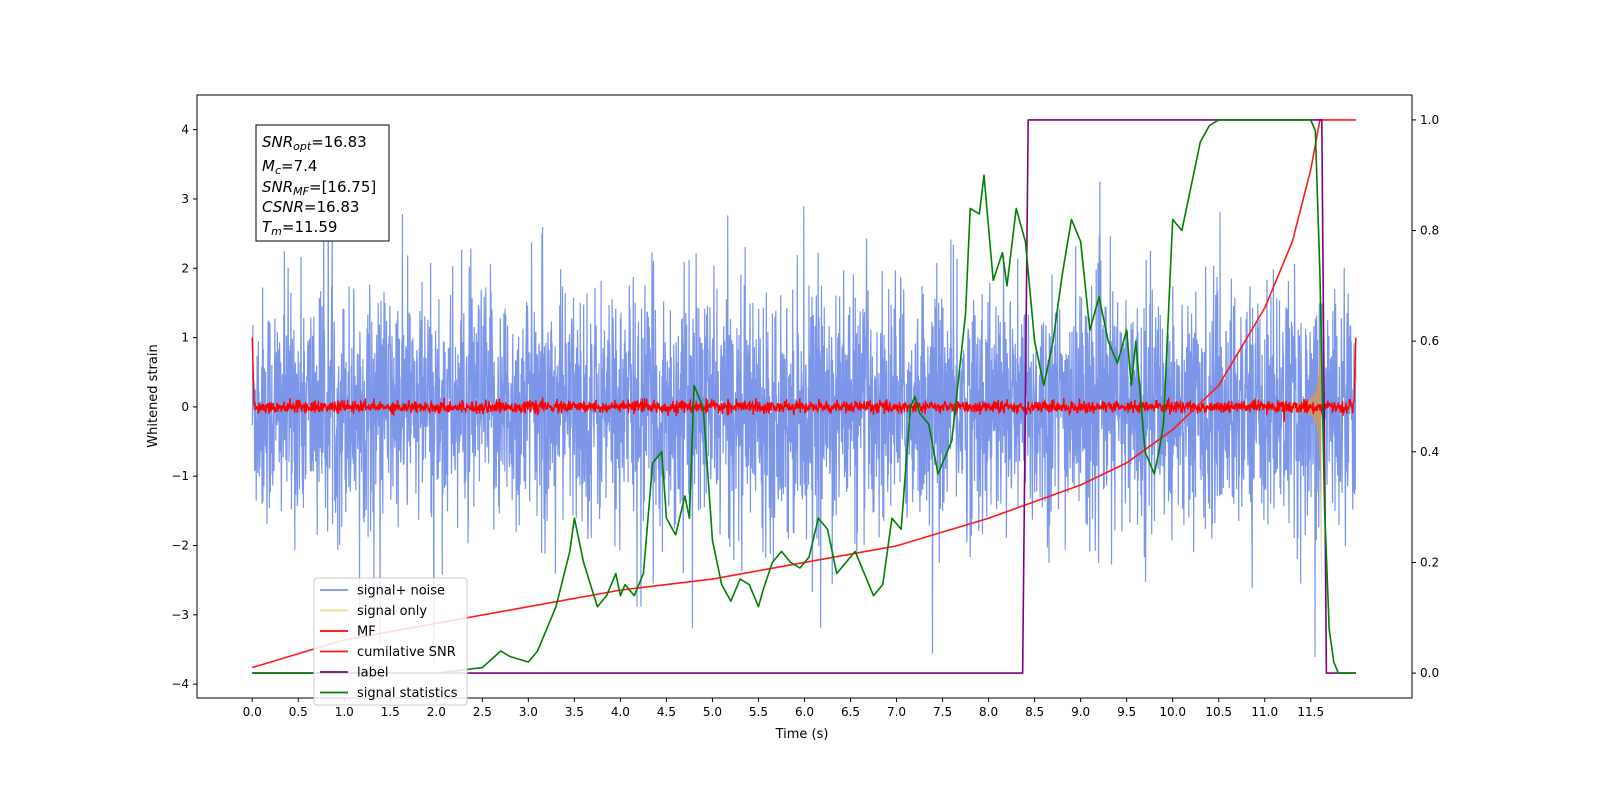 Image resolution: width=1600 pixels, height=800 pixels. What do you see at coordinates (180, 476) in the screenshot?
I see `y-tick-label: −1` at bounding box center [180, 476].